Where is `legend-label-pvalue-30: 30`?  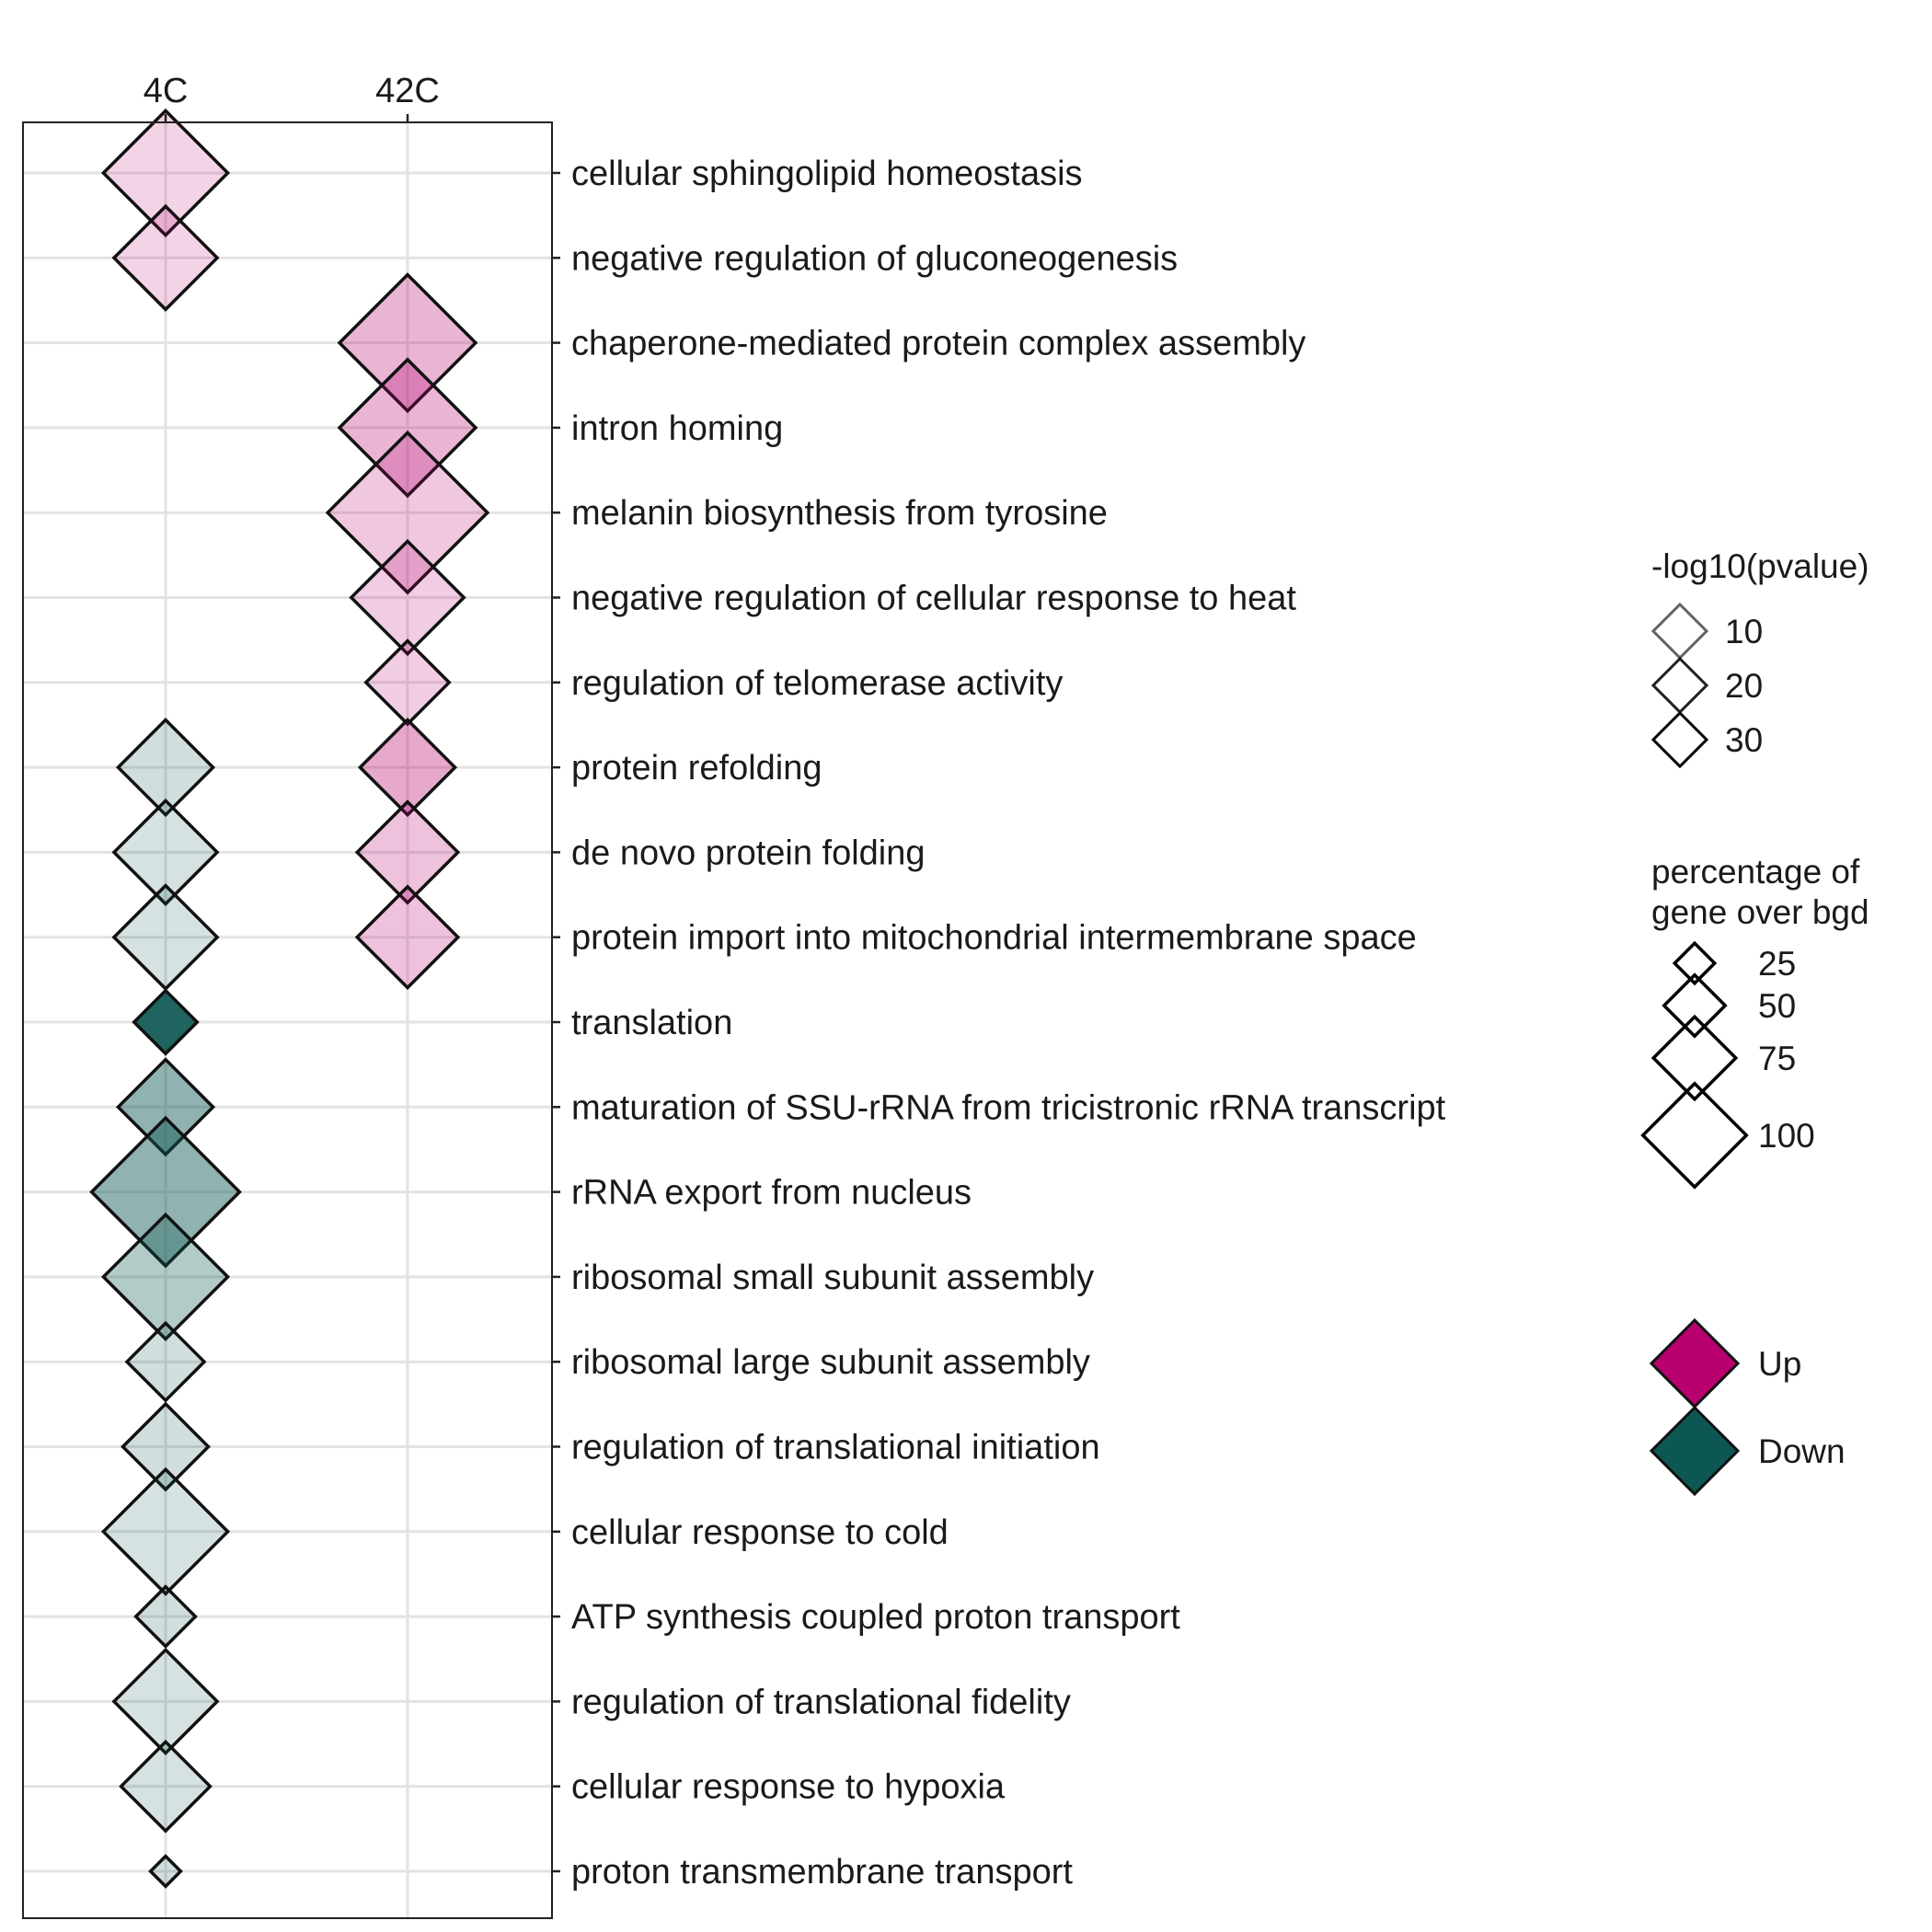 legend-label-pvalue-30: 30 is located at coordinates (1744, 740).